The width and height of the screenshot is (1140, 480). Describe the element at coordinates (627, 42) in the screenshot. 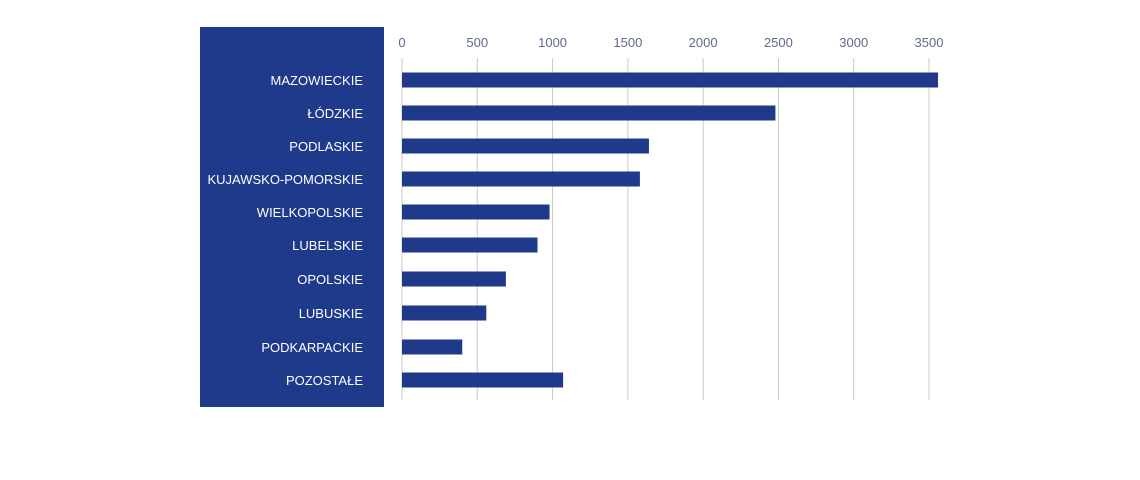

I see `x-tick-label: 1500` at that location.